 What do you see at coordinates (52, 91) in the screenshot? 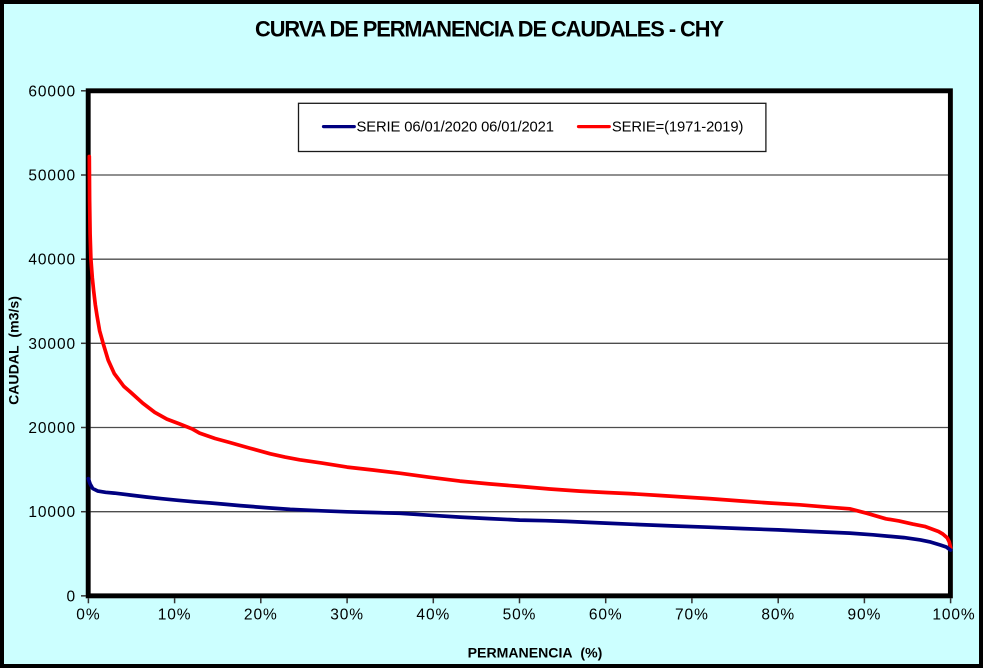
I see `svg-text: 60000` at bounding box center [52, 91].